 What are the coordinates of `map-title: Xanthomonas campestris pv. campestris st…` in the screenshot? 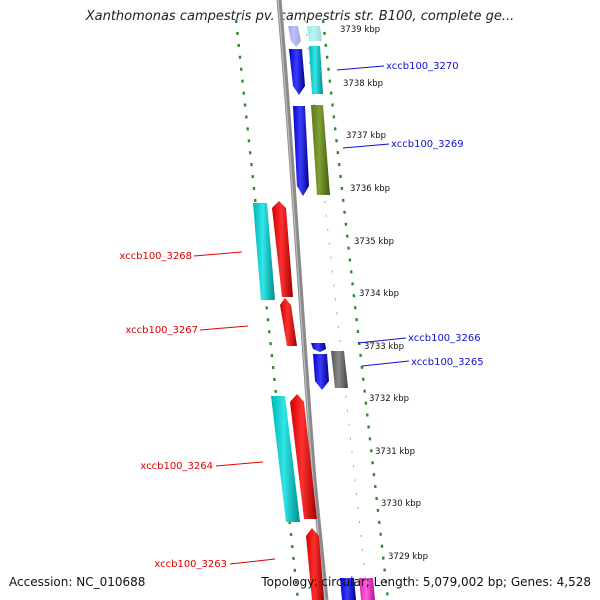 It's located at (300, 16).